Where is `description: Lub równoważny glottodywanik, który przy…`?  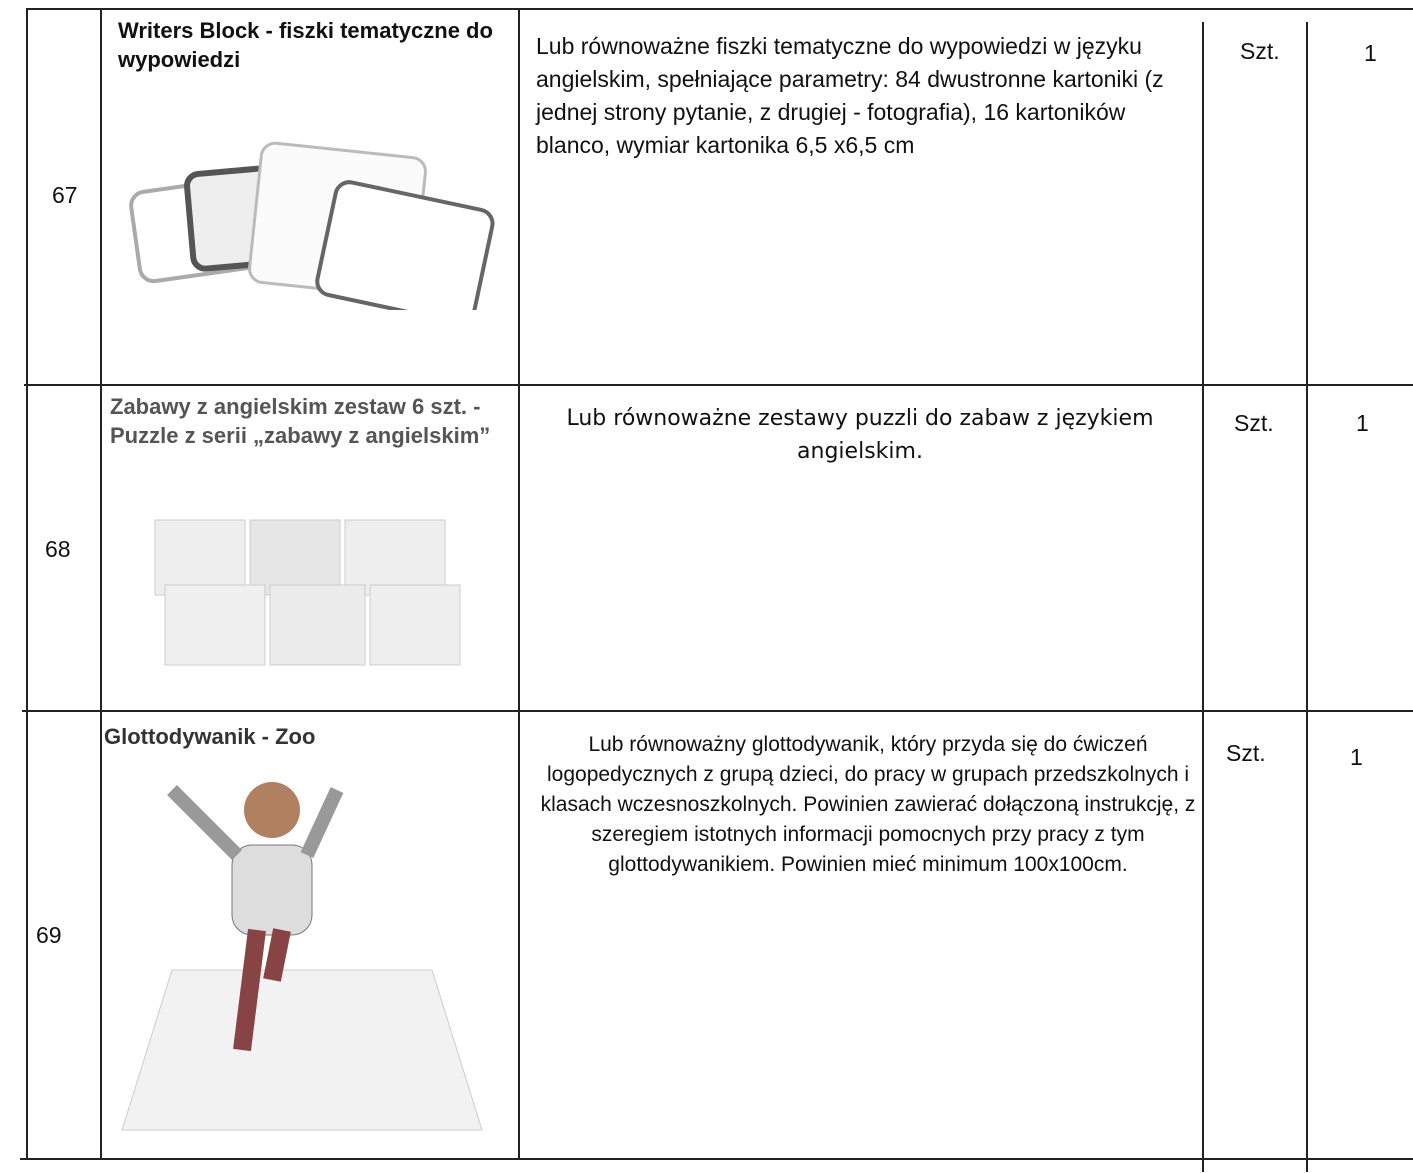 description: Lub równoważny glottodywanik, który przy… is located at coordinates (868, 804).